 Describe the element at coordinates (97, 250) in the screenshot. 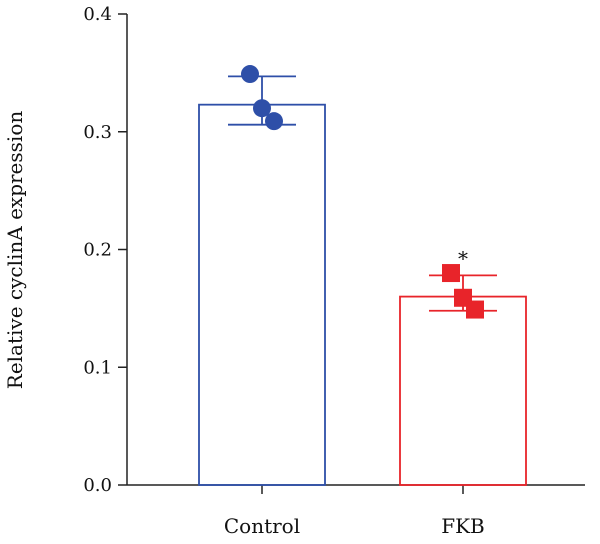

I see `y-tick-label: 0.2` at that location.